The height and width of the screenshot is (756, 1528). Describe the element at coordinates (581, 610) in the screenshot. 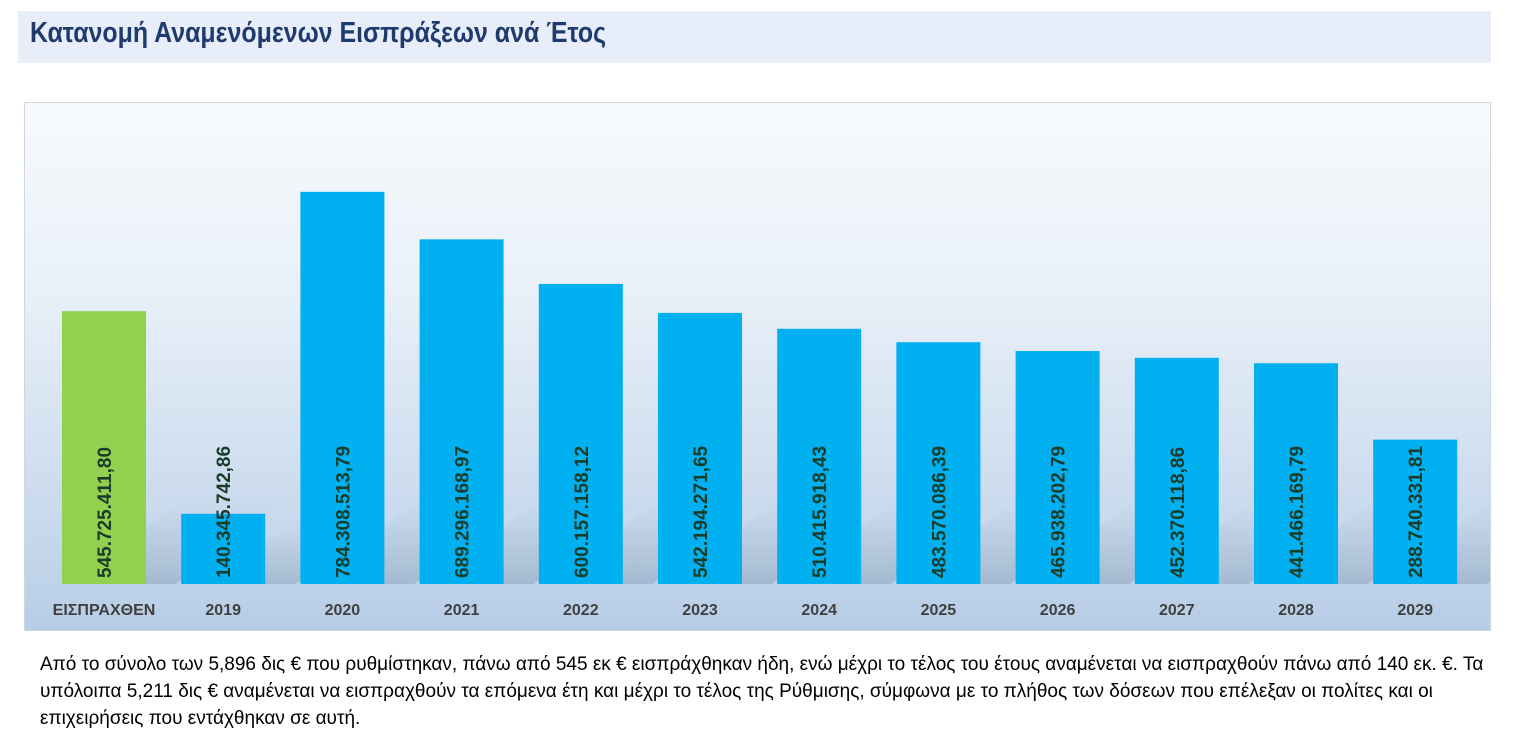

I see `category-label: 2022` at that location.